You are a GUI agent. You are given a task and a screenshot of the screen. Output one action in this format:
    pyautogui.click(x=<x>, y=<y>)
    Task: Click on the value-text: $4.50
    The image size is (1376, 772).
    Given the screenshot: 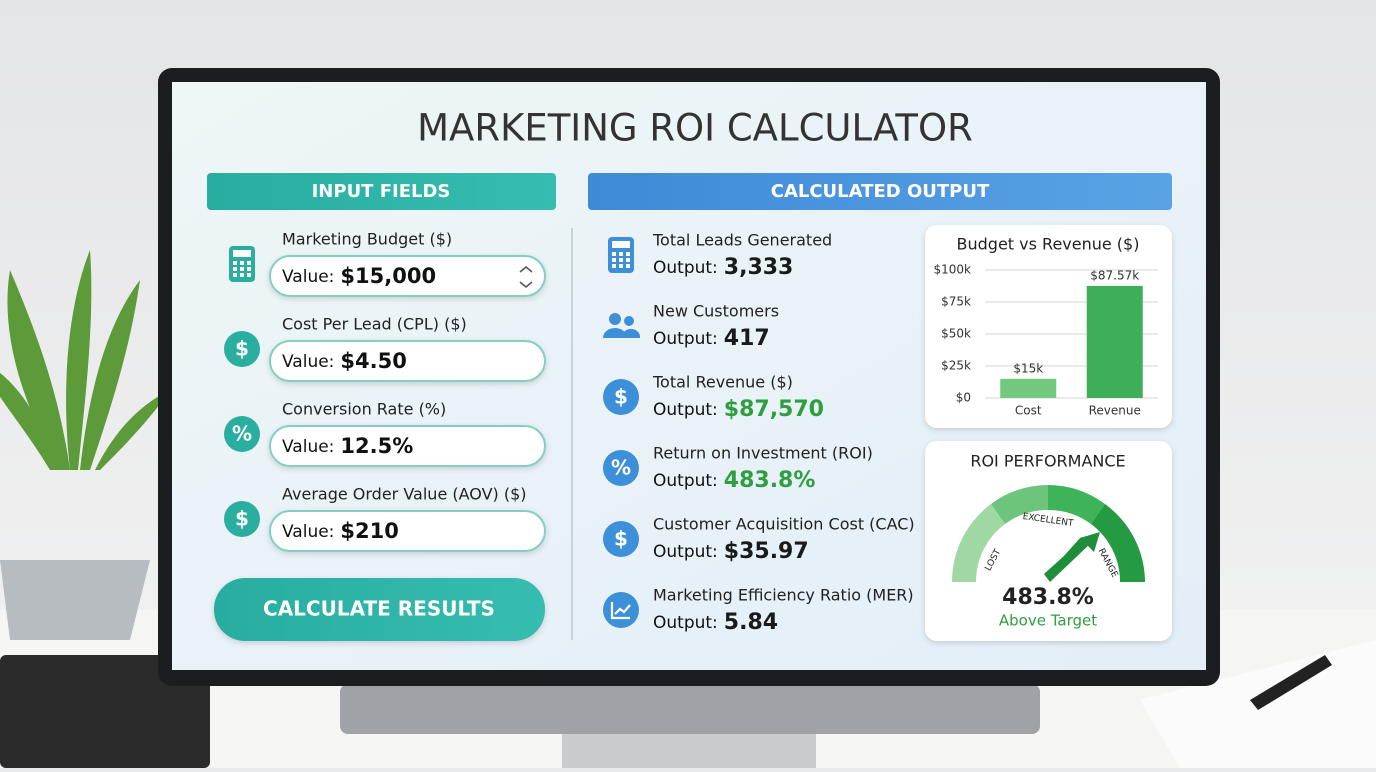 What is the action you would take?
    pyautogui.click(x=373, y=361)
    